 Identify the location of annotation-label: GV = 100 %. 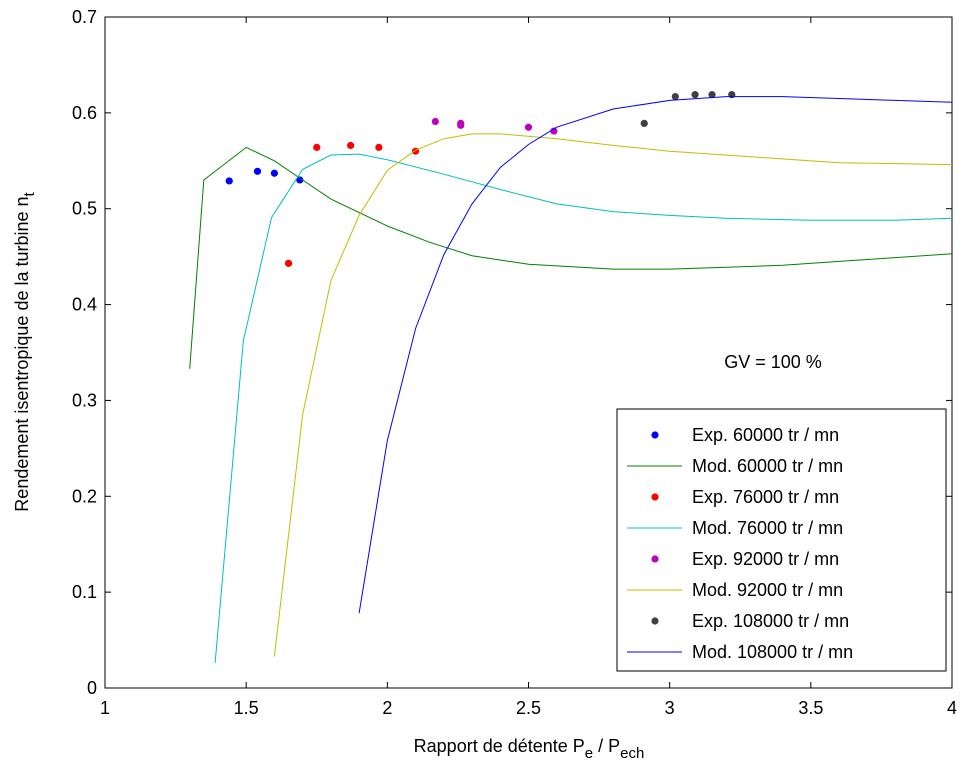
(773, 362).